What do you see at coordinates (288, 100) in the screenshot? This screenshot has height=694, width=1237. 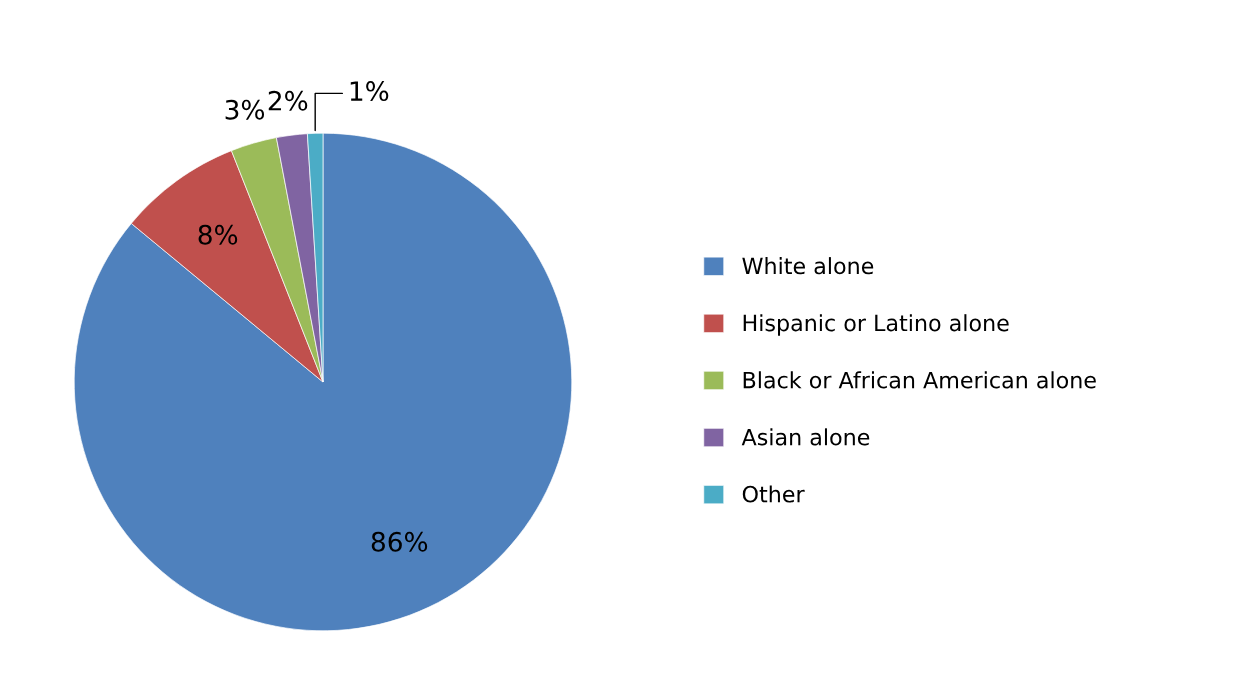 I see `data-label: 2%` at bounding box center [288, 100].